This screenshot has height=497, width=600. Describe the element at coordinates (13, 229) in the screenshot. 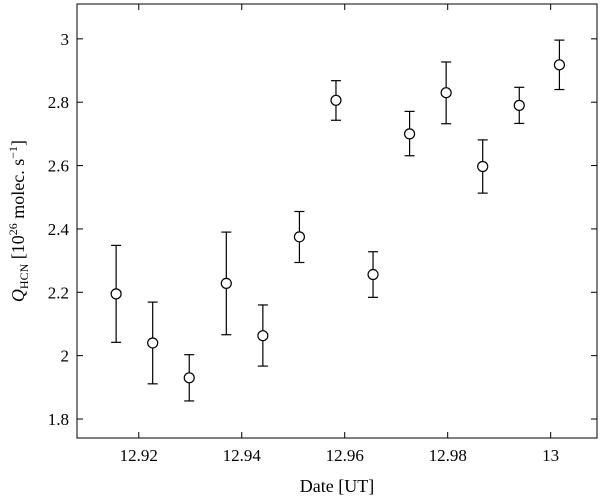

I see `y-axis-label-exponent: 26` at that location.